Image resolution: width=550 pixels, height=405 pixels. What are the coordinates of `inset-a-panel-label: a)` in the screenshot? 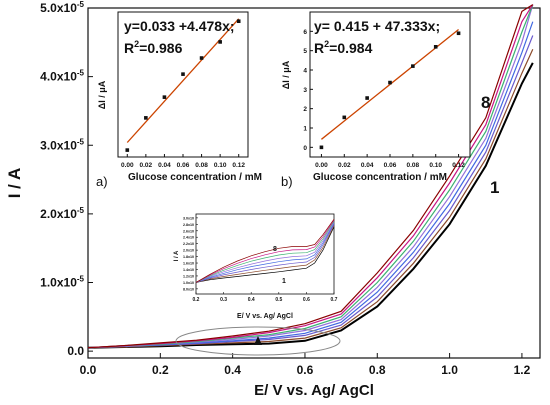 It's located at (102, 181).